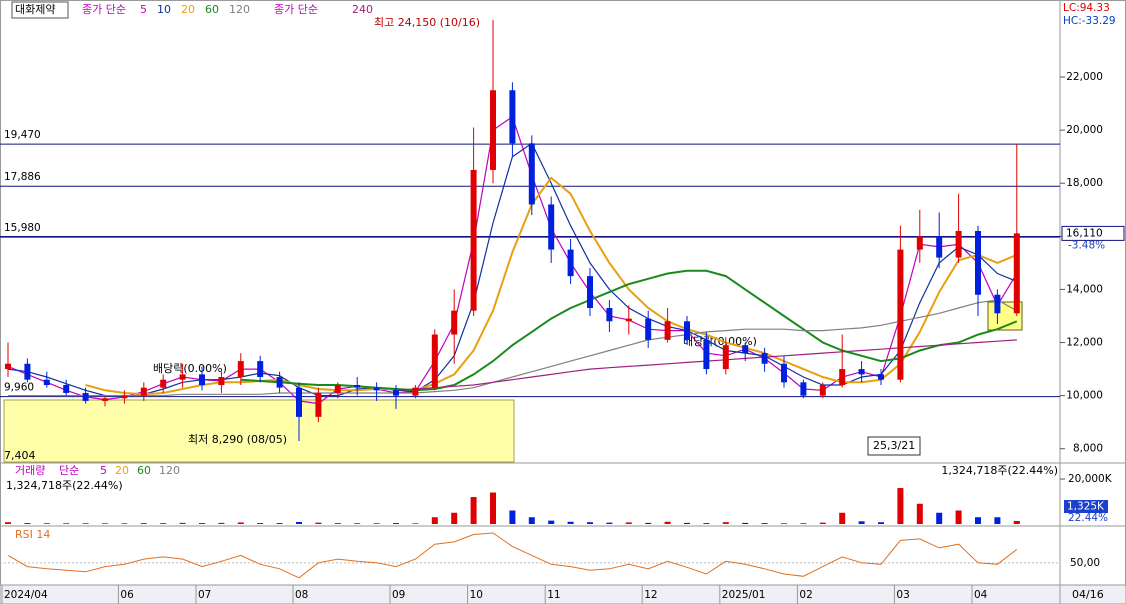 The image size is (1126, 604). What do you see at coordinates (1088, 594) in the screenshot?
I see `current-date: 04/16` at bounding box center [1088, 594].